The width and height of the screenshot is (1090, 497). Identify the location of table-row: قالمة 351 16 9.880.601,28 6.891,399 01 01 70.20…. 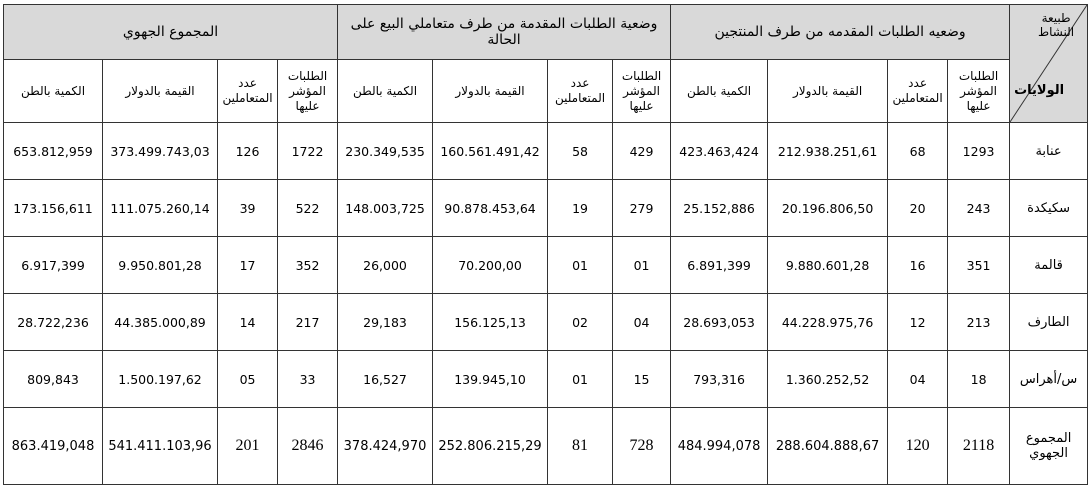
(545, 265).